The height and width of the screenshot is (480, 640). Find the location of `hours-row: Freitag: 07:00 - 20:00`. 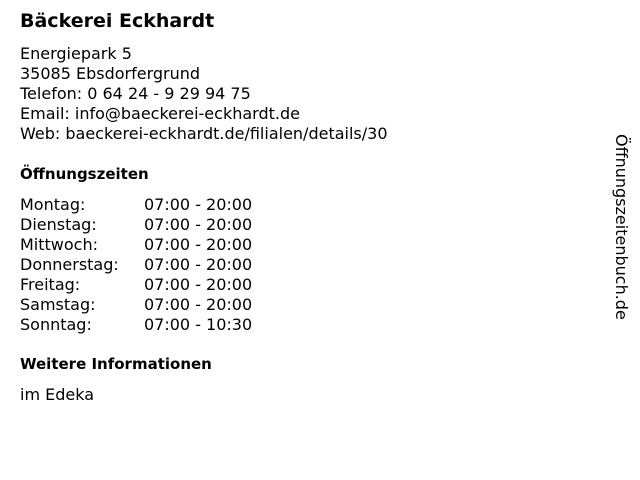

hours-row: Freitag: 07:00 - 20:00 is located at coordinates (136, 285).